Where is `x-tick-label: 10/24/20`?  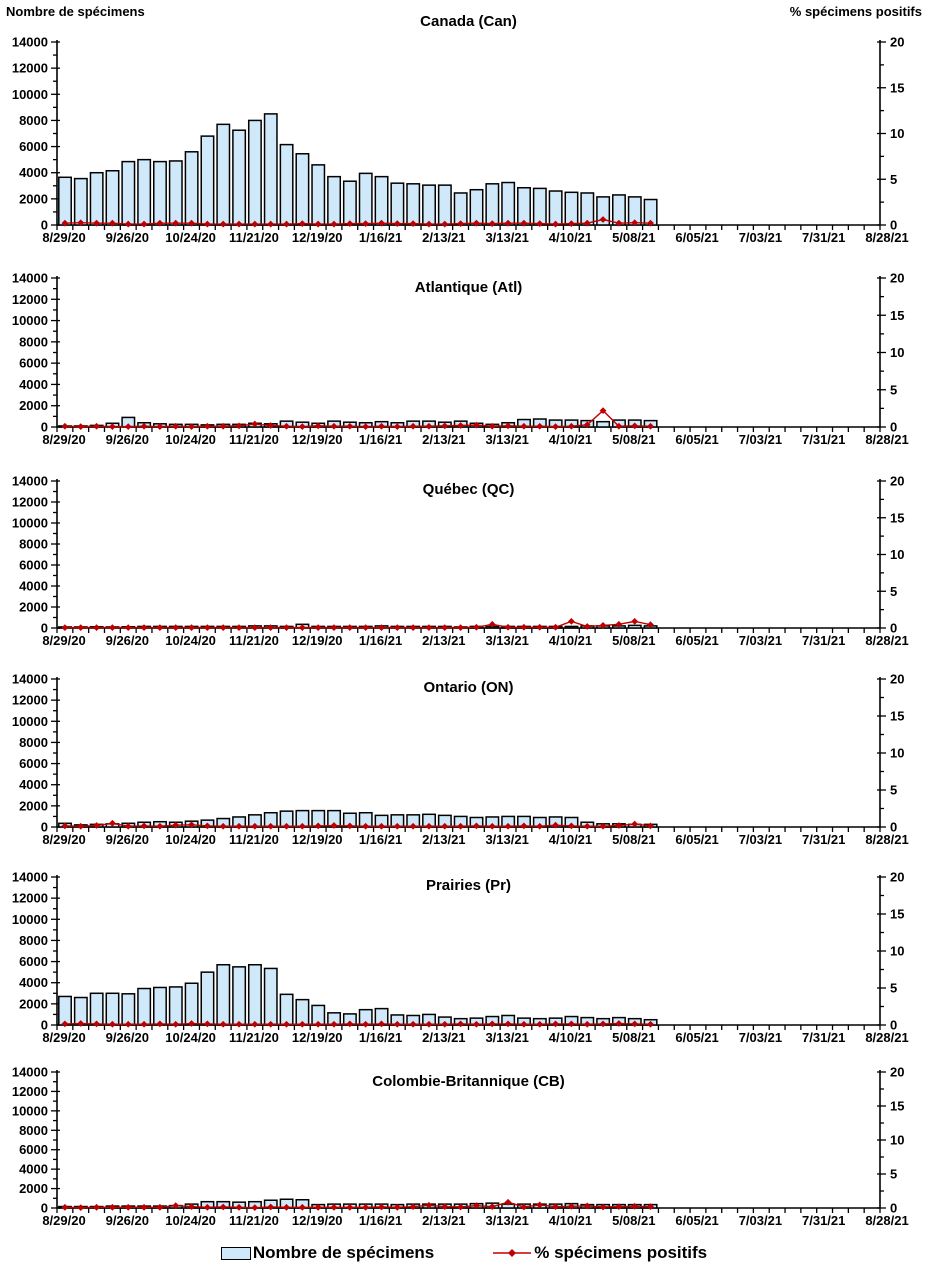
x-tick-label: 10/24/20 is located at coordinates (190, 237).